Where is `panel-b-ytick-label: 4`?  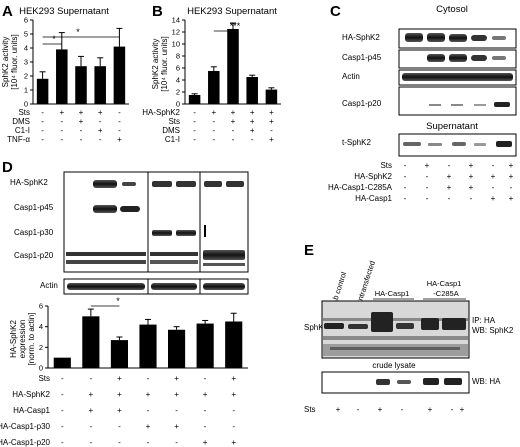
panel-b-ytick-label: 4 is located at coordinates (178, 80).